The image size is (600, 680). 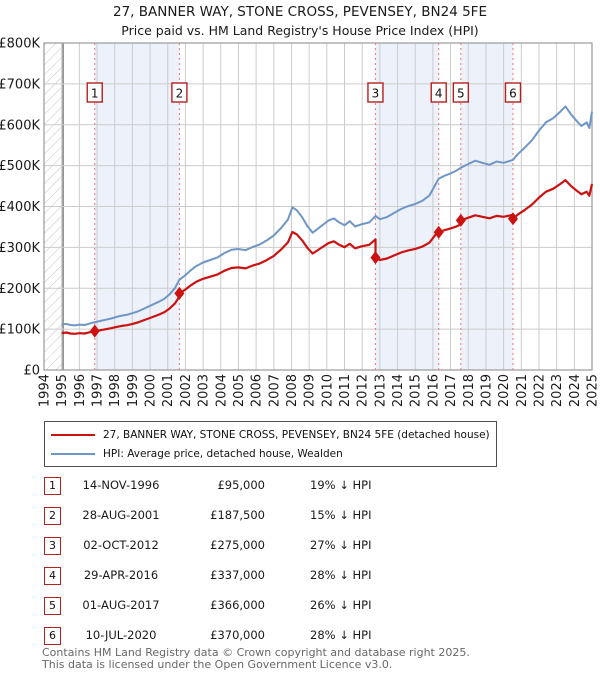 I want to click on sale-price: £366,000, so click(x=237, y=605).